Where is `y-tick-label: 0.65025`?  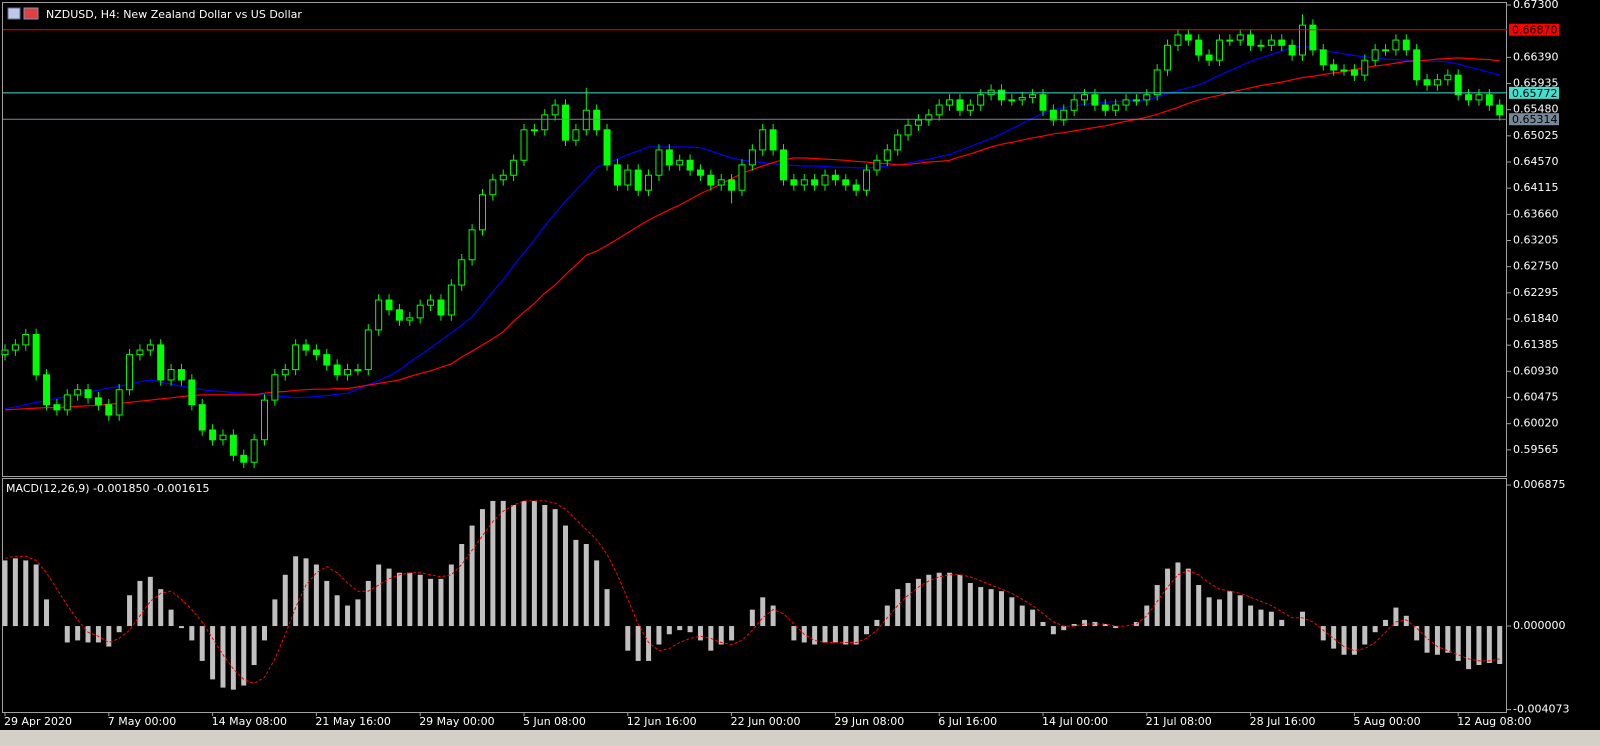 y-tick-label: 0.65025 is located at coordinates (1536, 135).